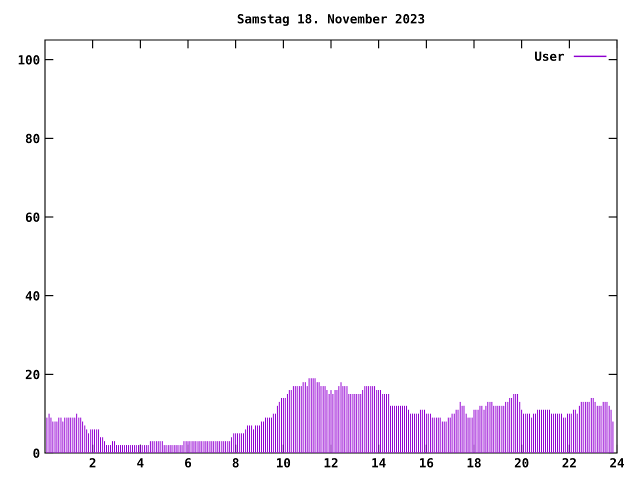 Image resolution: width=640 pixels, height=480 pixels. Describe the element at coordinates (521, 463) in the screenshot. I see `x-tick-label: 20` at that location.